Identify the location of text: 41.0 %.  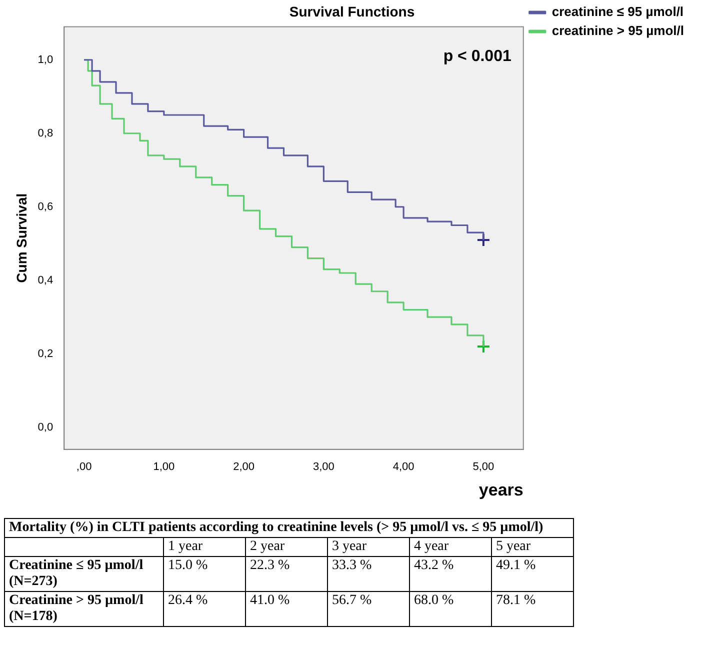
(286, 609).